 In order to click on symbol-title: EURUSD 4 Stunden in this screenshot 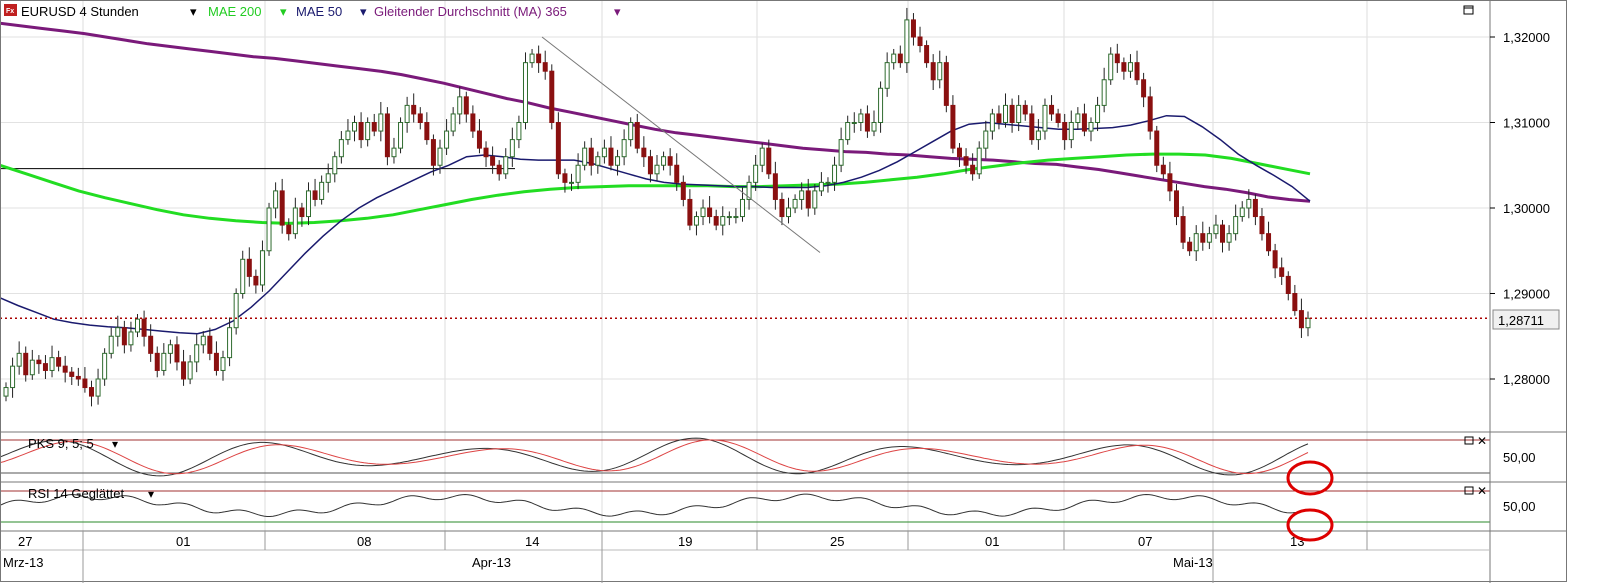, I will do `click(80, 11)`.